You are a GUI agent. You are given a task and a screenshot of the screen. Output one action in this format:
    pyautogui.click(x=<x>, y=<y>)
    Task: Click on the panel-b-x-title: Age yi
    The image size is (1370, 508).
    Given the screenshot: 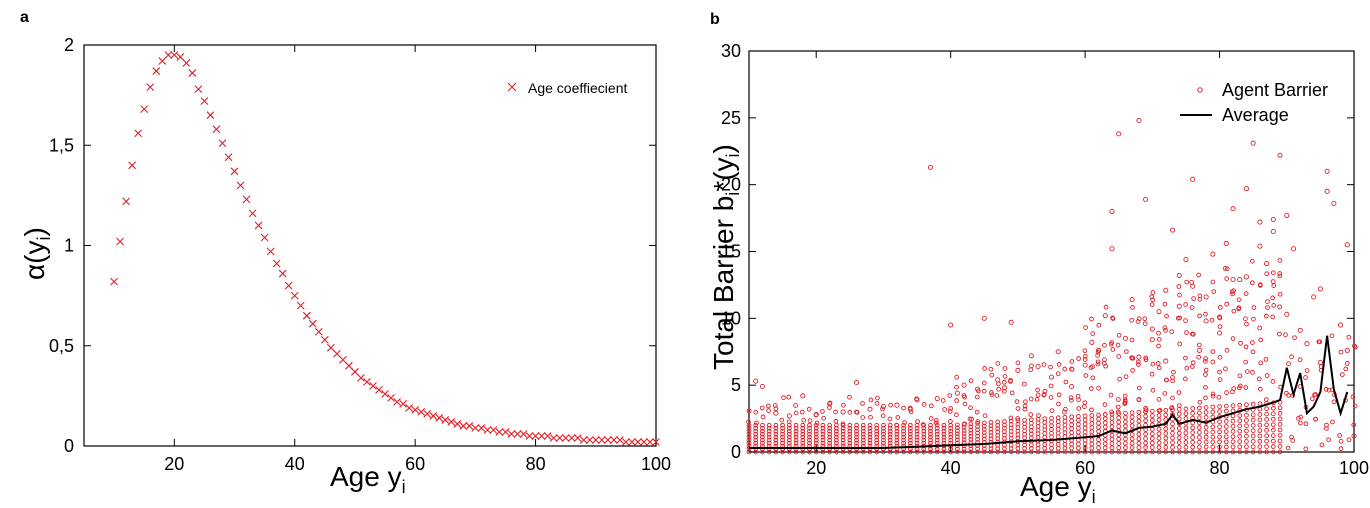 What is the action you would take?
    pyautogui.click(x=1058, y=489)
    